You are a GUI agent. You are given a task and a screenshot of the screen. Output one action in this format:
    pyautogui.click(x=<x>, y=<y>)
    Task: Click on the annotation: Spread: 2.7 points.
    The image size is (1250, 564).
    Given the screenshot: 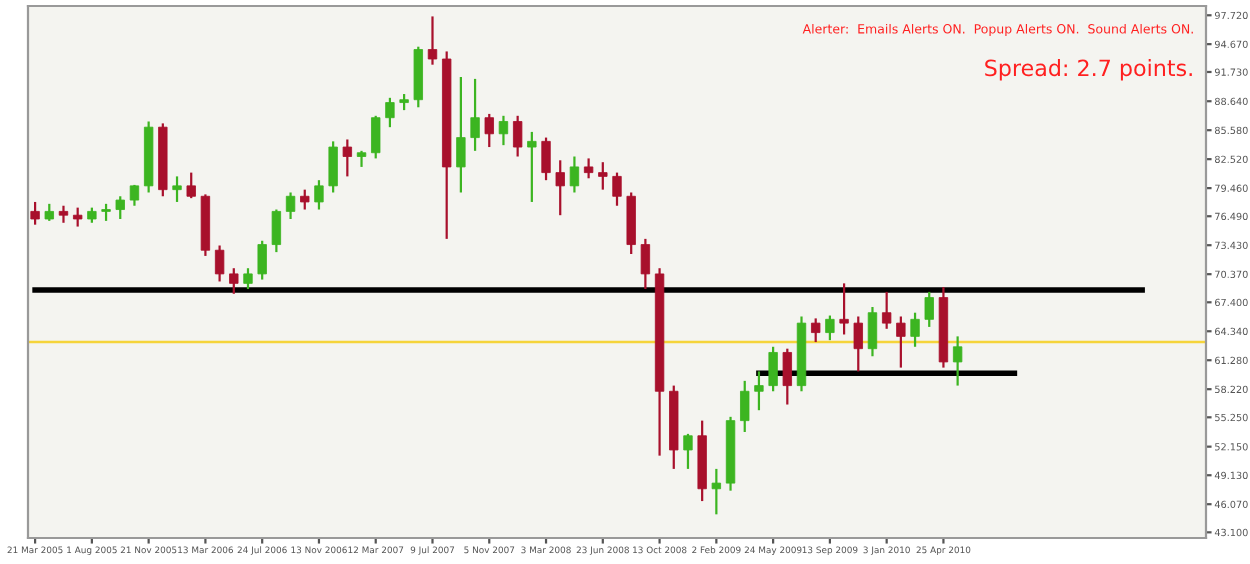 What is the action you would take?
    pyautogui.click(x=1088, y=70)
    